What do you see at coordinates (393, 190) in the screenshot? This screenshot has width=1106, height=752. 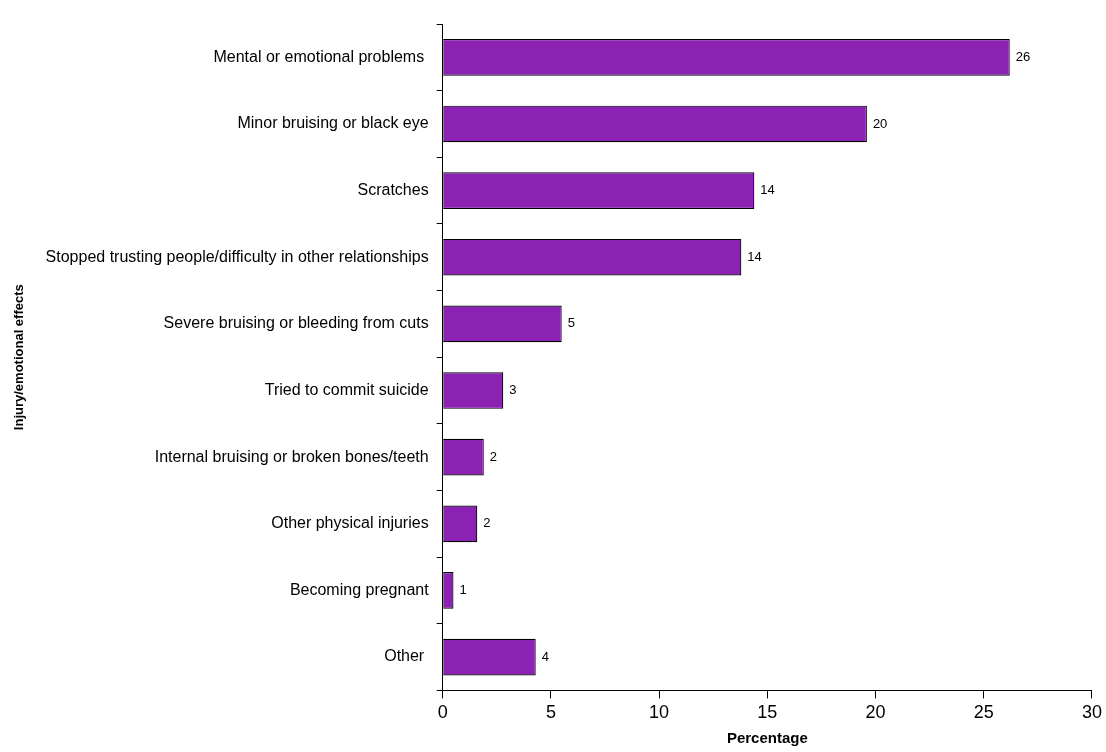 I see `y-tick-label: Scratches` at bounding box center [393, 190].